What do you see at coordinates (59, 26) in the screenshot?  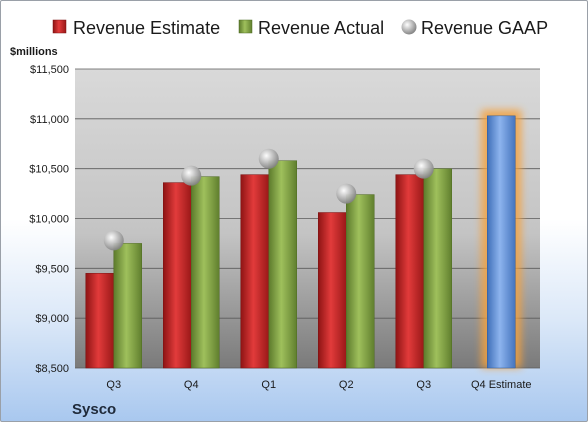 I see `legend-swatch-estimate` at bounding box center [59, 26].